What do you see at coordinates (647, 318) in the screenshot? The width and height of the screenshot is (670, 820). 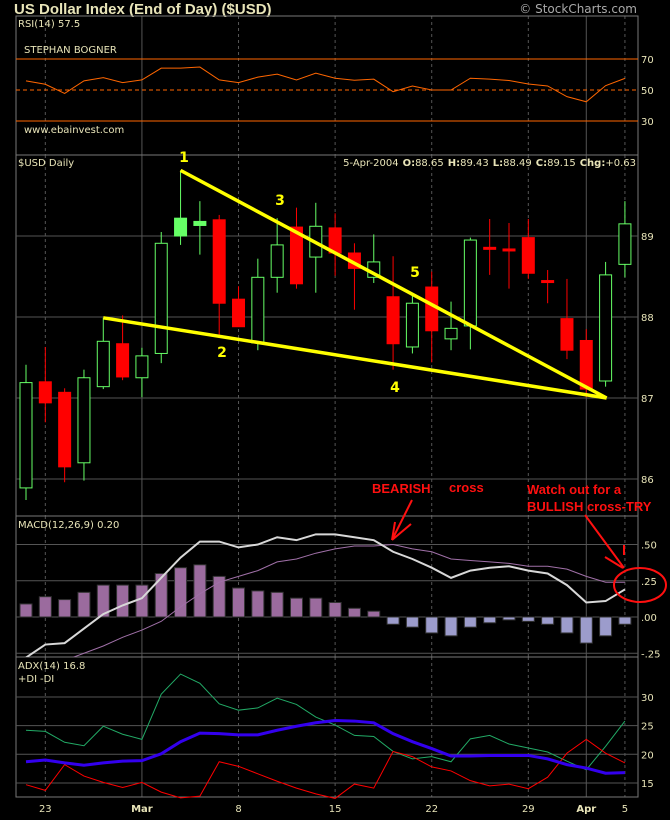 I see `y-tick-label: 88` at bounding box center [647, 318].